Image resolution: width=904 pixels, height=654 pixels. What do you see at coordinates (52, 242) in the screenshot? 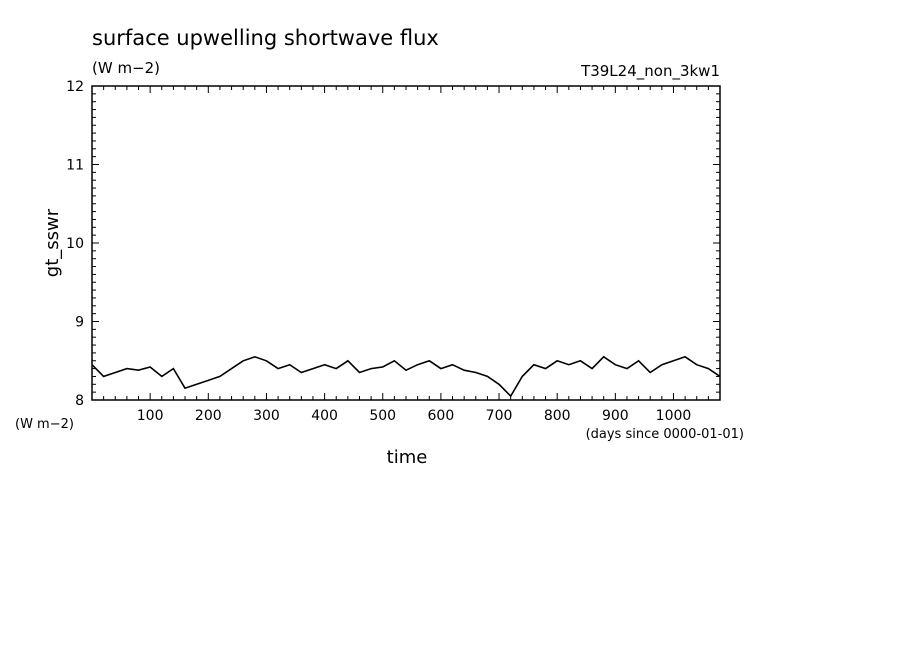
I see `y-axis-label: gt_sswr` at bounding box center [52, 242].